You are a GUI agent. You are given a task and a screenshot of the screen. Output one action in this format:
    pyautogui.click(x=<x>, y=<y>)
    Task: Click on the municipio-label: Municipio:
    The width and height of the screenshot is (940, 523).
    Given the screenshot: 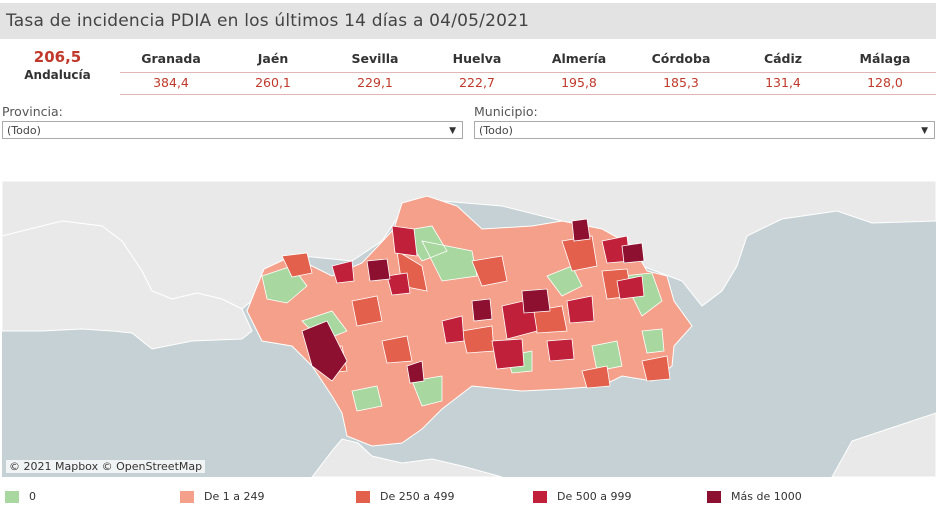 What is the action you would take?
    pyautogui.click(x=506, y=111)
    